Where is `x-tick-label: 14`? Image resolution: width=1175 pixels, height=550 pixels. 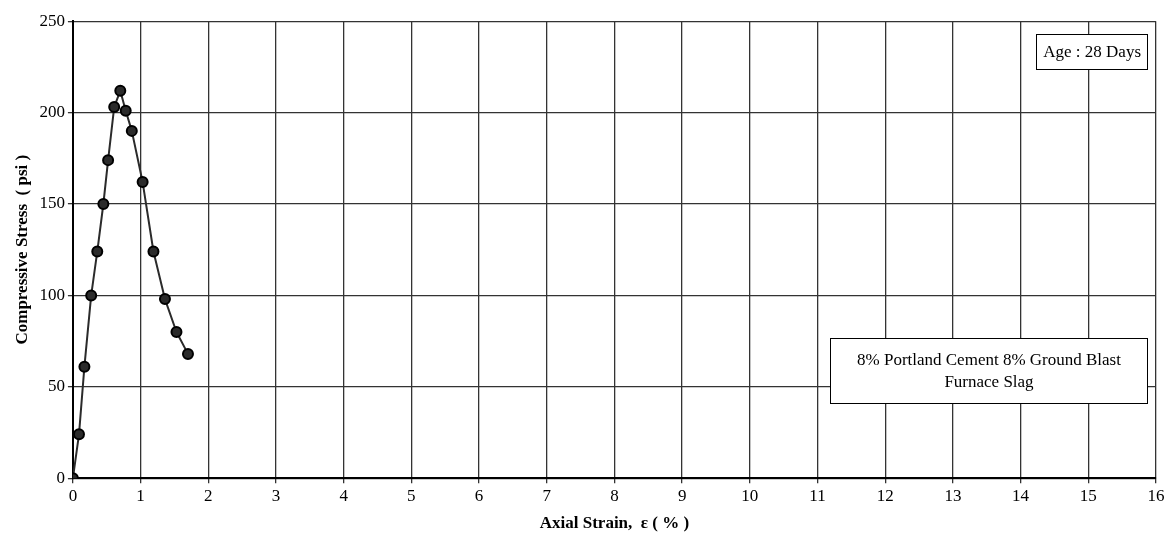 x-tick-label: 14 is located at coordinates (1021, 495).